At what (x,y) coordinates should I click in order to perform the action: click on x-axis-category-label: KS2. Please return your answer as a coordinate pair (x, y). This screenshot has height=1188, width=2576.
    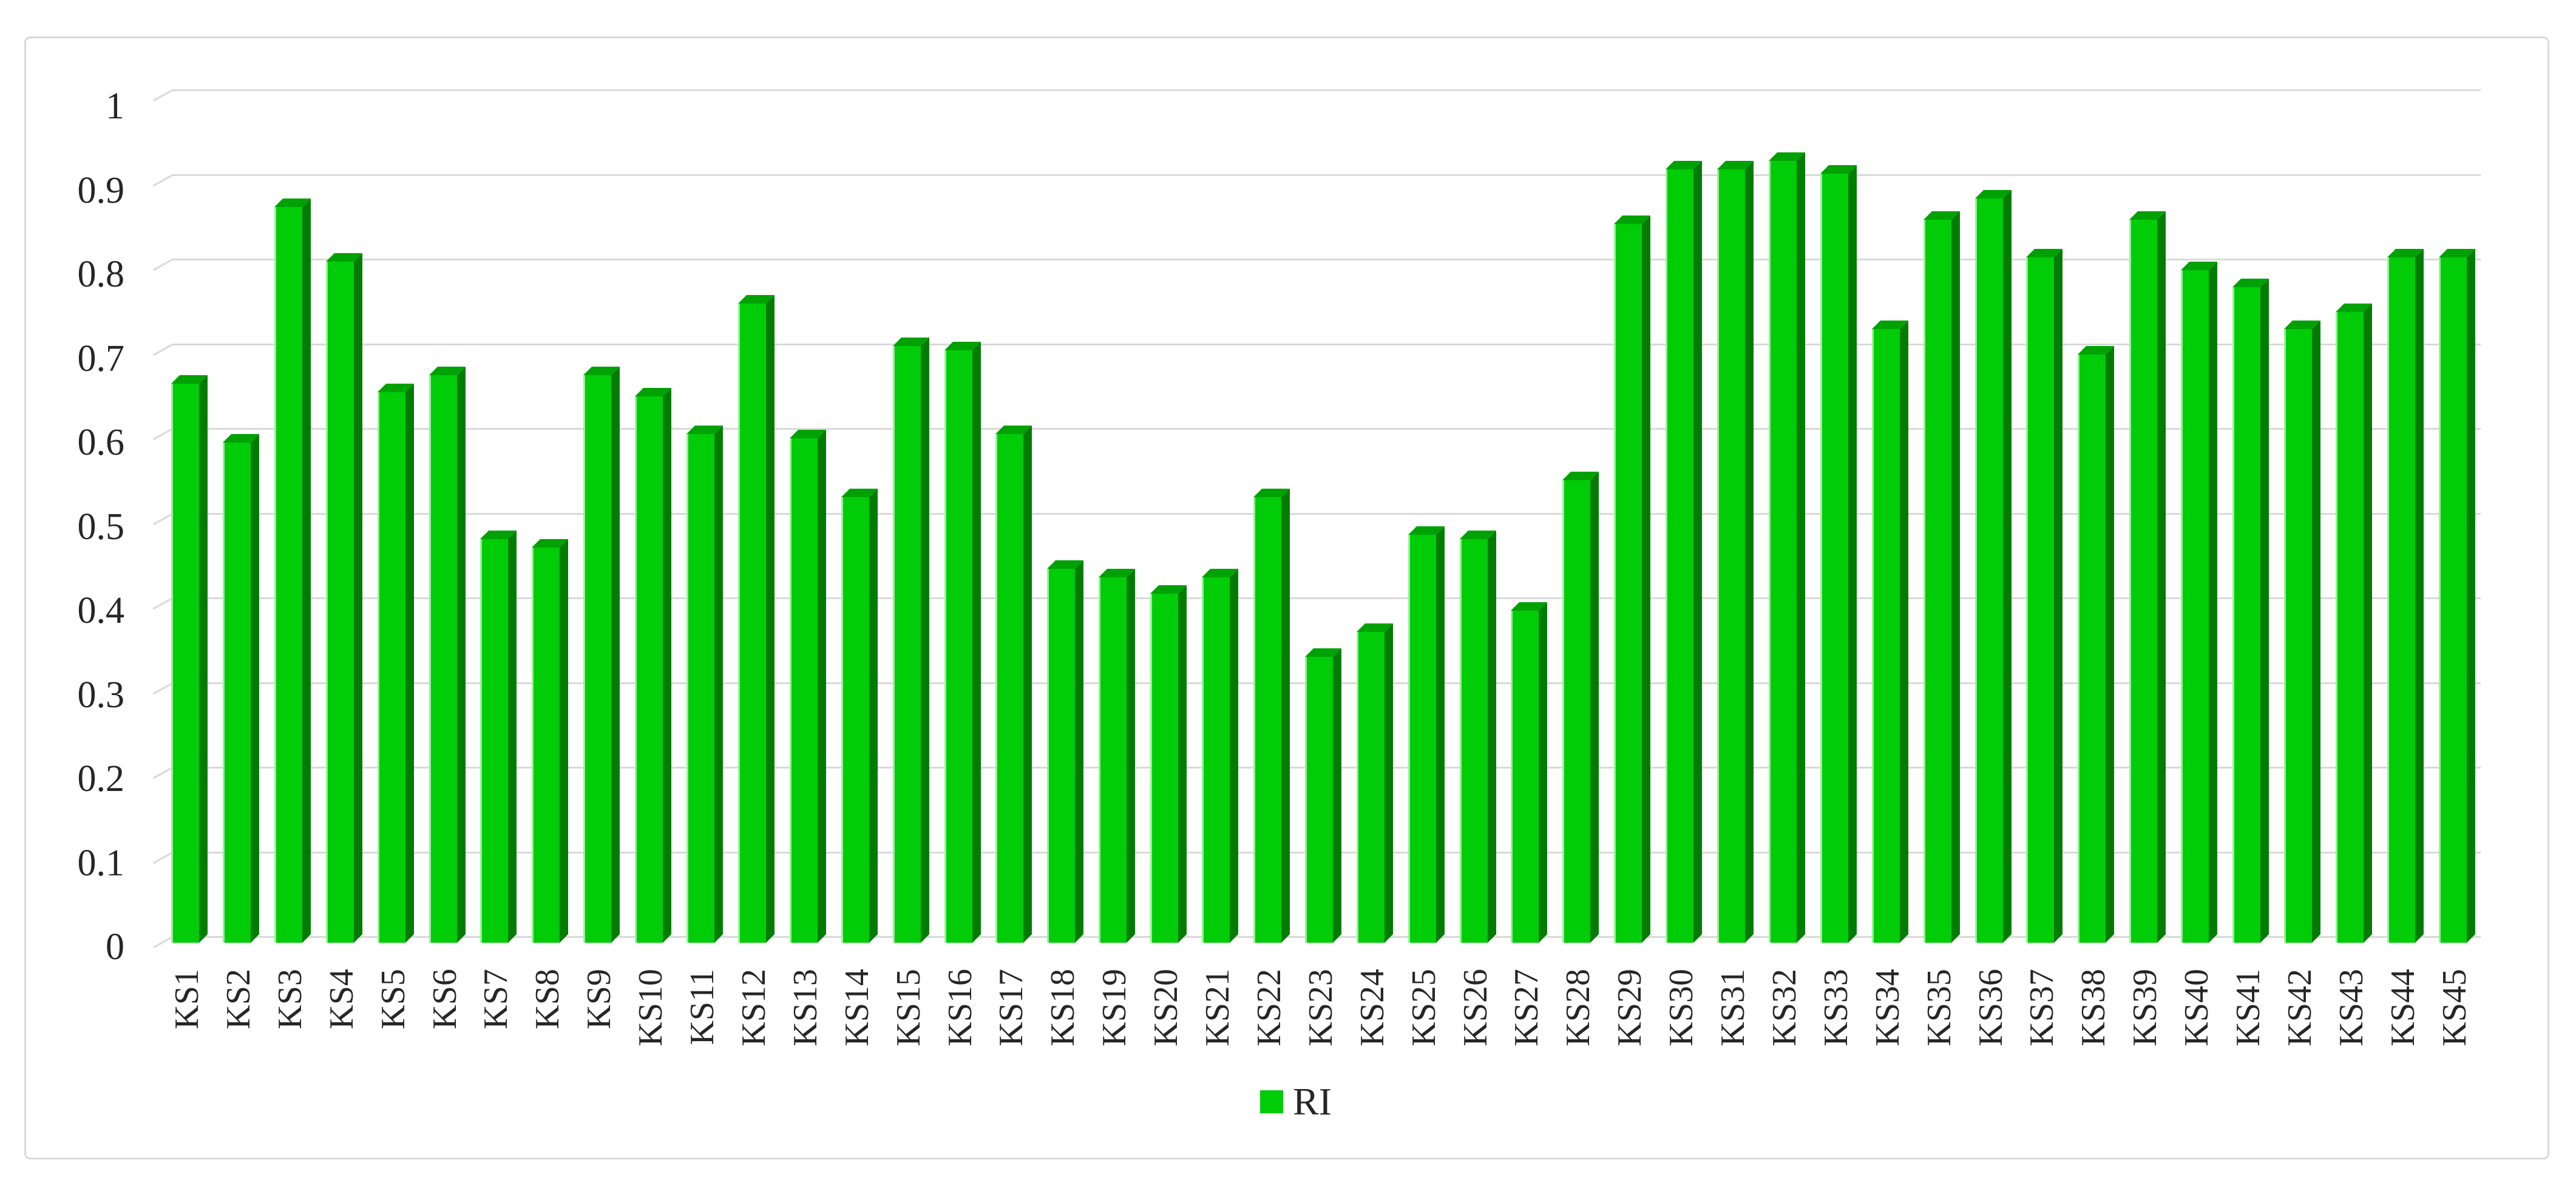
    Looking at the image, I should click on (238, 999).